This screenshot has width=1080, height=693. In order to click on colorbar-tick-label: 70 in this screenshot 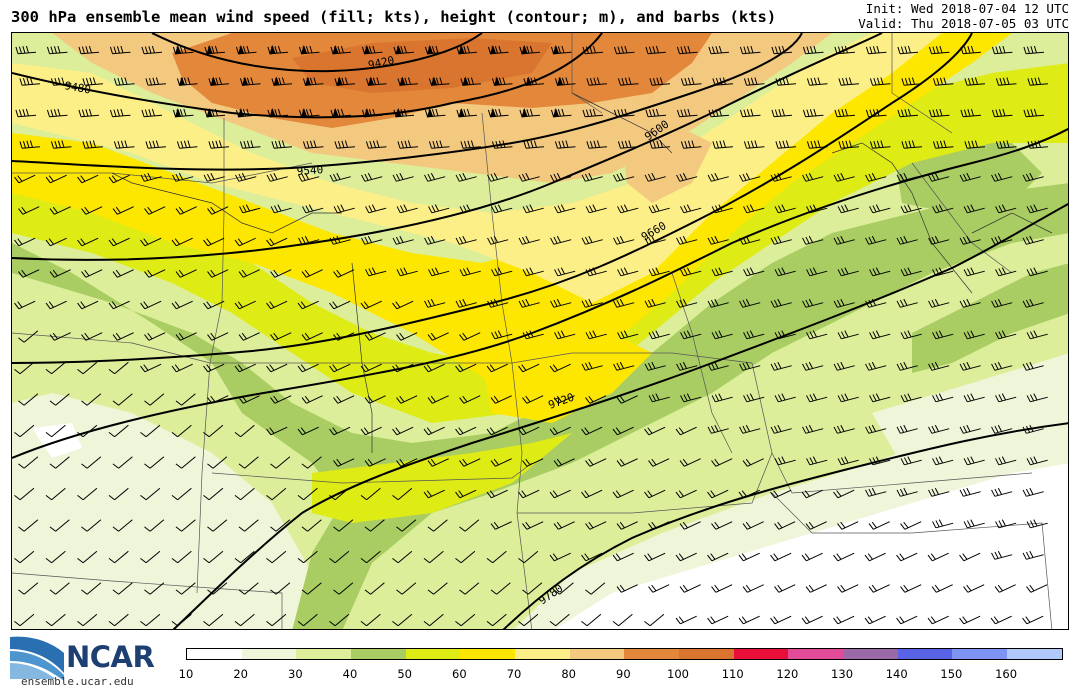, I will do `click(514, 674)`.